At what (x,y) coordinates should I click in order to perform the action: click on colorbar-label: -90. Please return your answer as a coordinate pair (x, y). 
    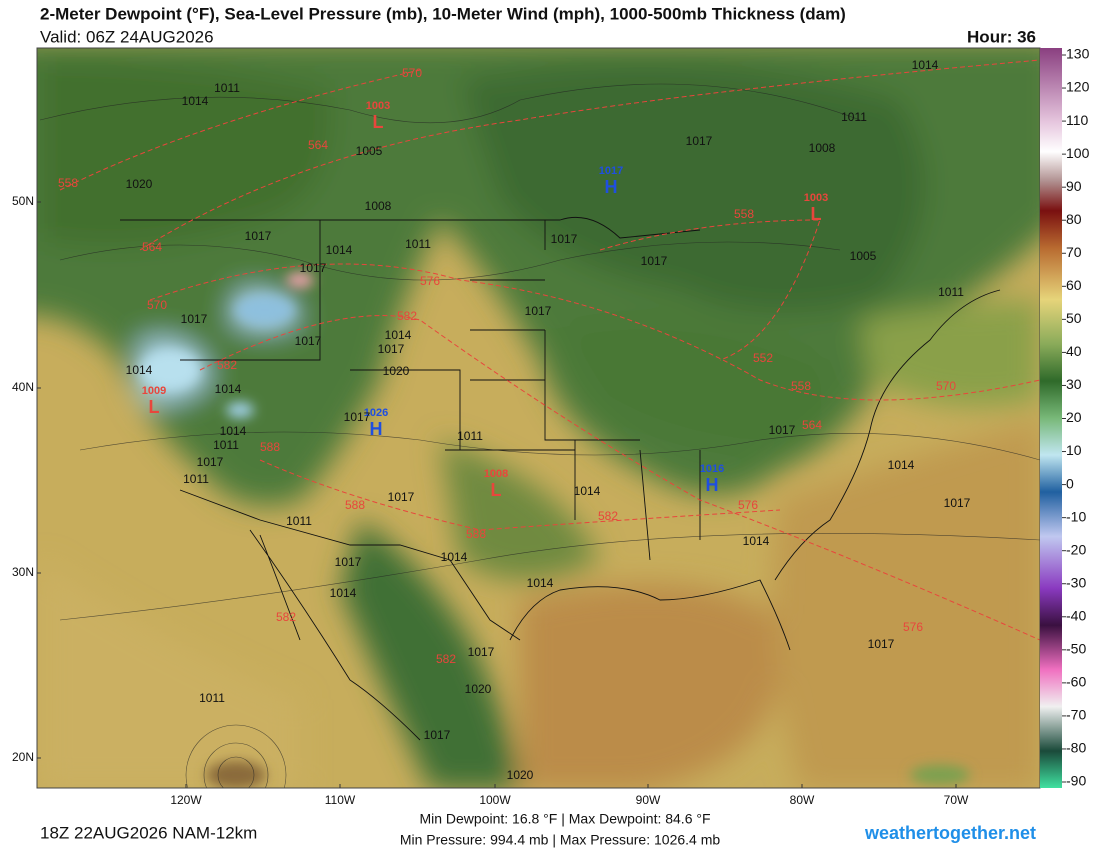
    Looking at the image, I should click on (1076, 781).